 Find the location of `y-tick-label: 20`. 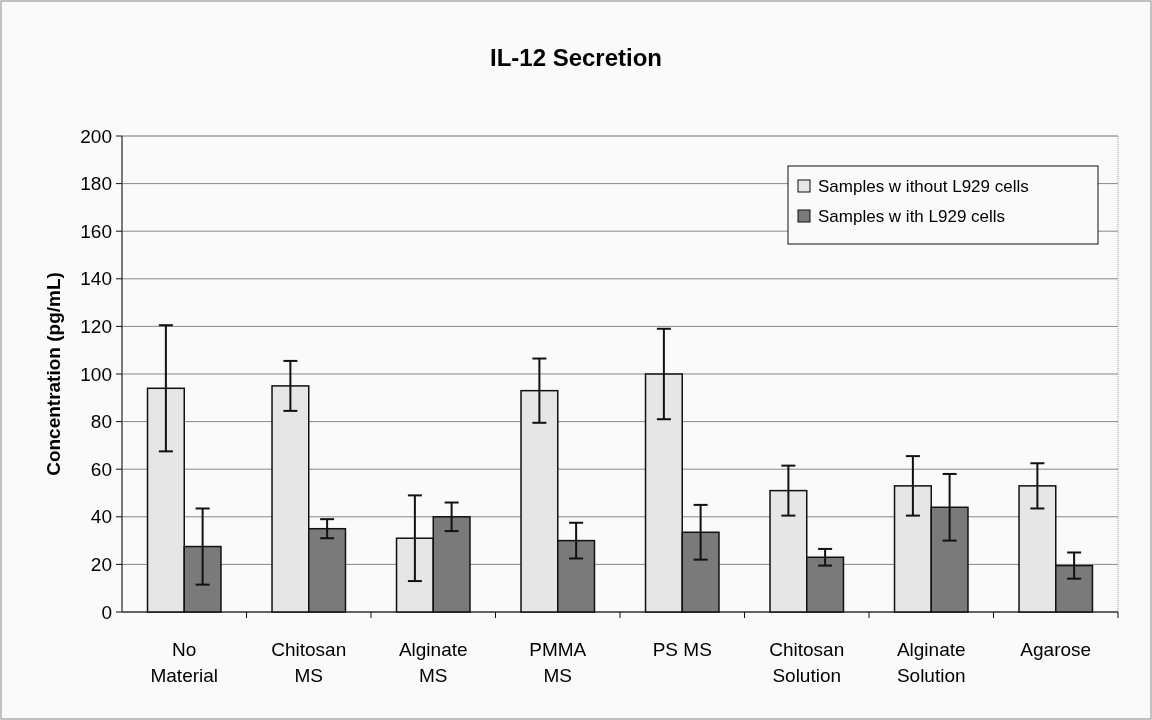

y-tick-label: 20 is located at coordinates (101, 565).